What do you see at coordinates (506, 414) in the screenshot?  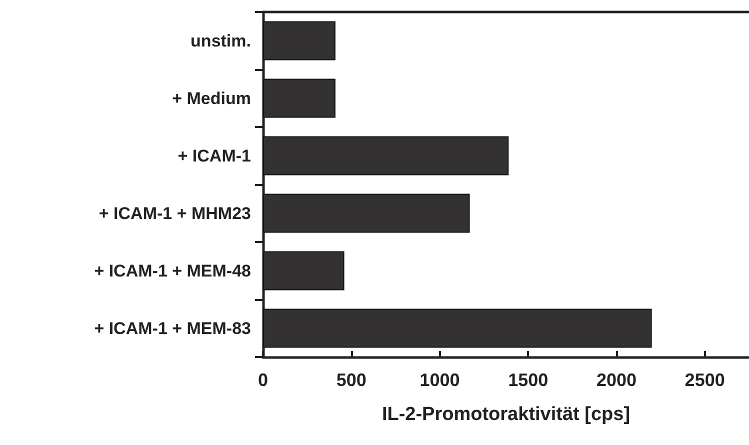 I see `x-axis-title: IL-2-Promotoraktivität [cps]` at bounding box center [506, 414].